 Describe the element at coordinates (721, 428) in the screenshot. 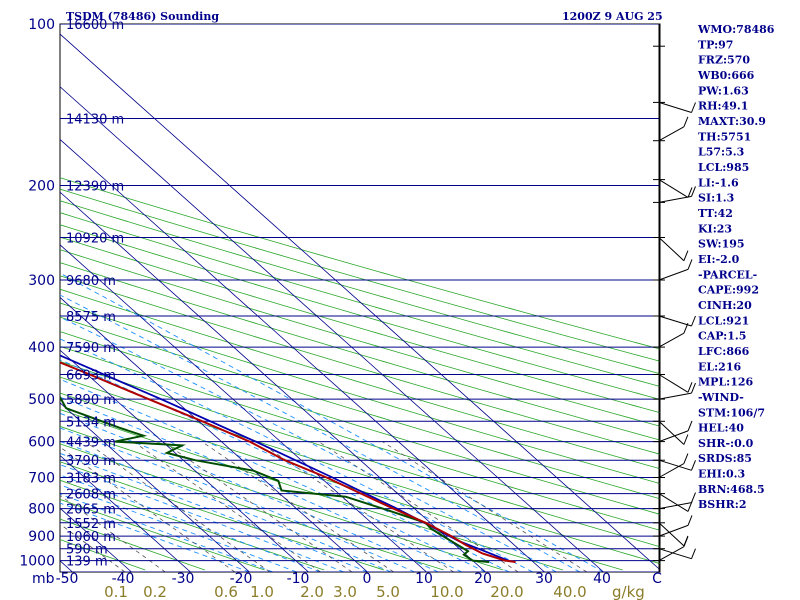

I see `index-value: HEL:40` at that location.